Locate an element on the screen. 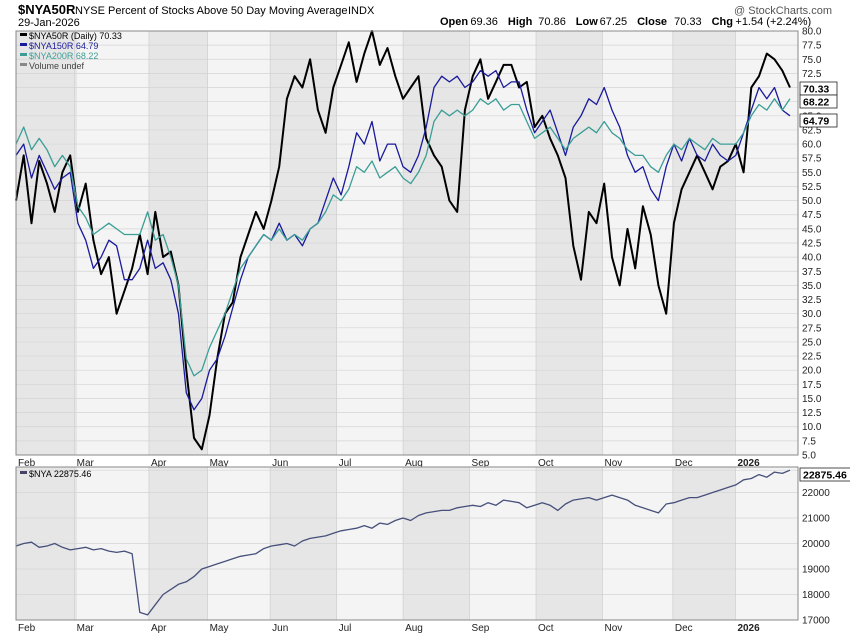 This screenshot has height=633, width=850. ohlc-label: Close is located at coordinates (652, 22).